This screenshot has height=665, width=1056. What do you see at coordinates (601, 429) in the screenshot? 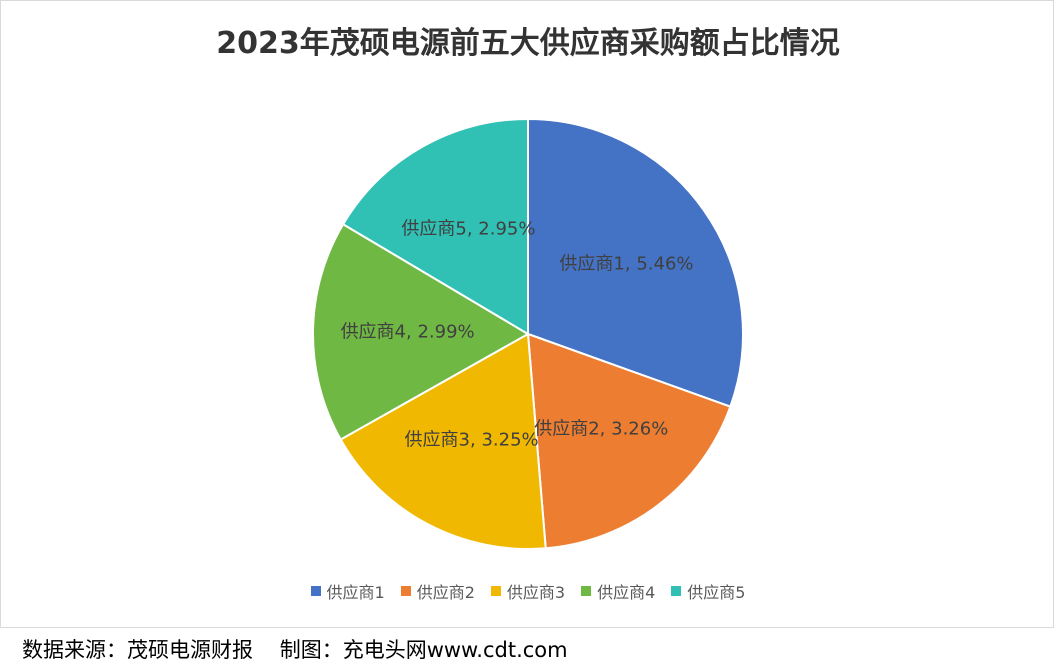
I see `data-label-2: 供应商2, 3.26%` at bounding box center [601, 429].